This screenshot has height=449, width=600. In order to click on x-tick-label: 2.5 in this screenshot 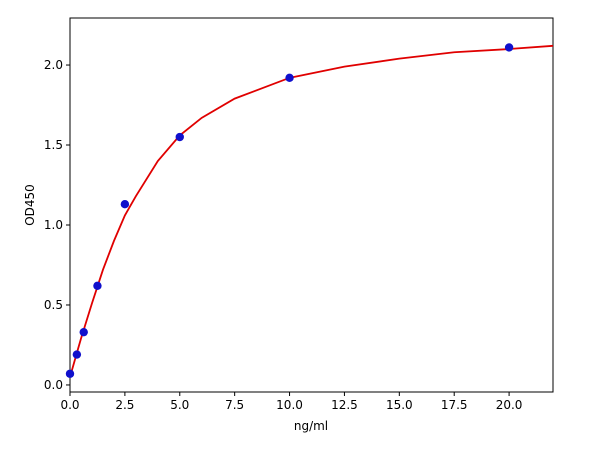, I will do `click(124, 405)`.